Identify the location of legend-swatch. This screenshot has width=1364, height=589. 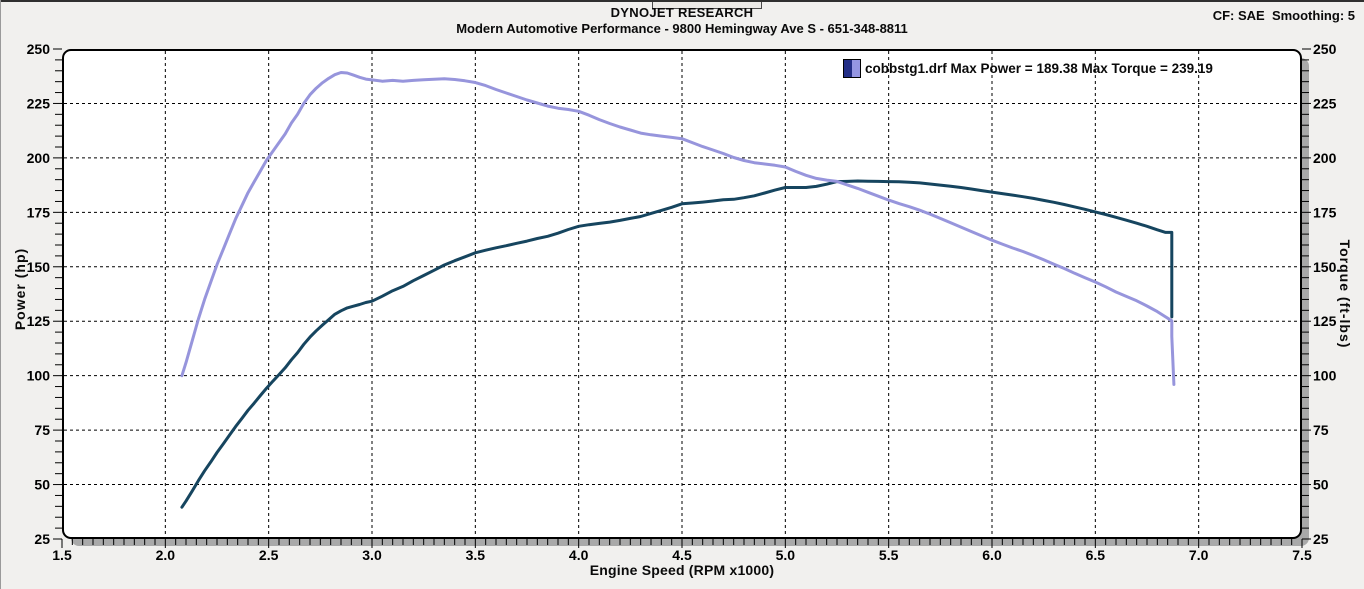
(852, 68).